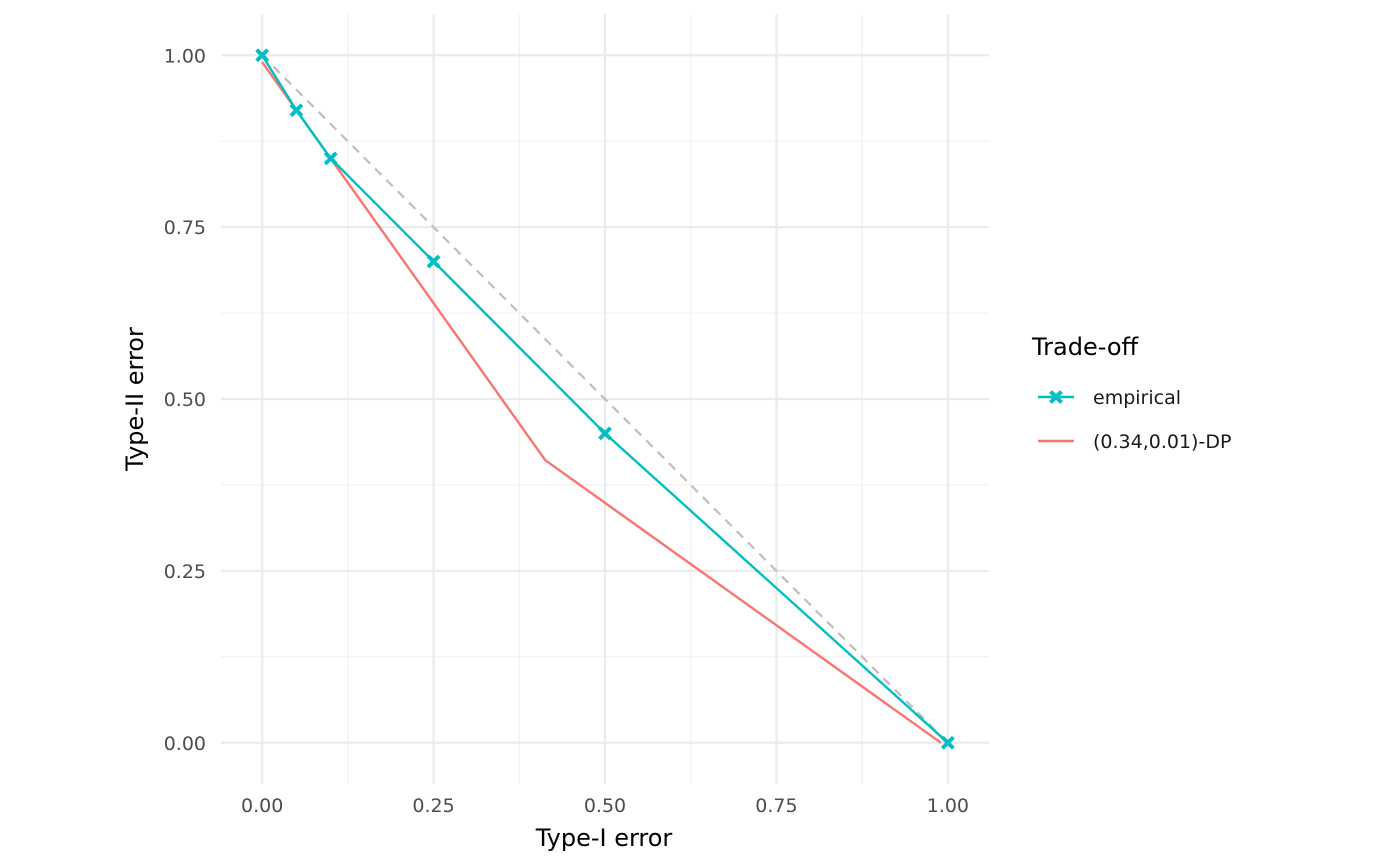 This screenshot has width=1400, height=866. What do you see at coordinates (185, 228) in the screenshot?
I see `y-tick-label: 0.75` at bounding box center [185, 228].